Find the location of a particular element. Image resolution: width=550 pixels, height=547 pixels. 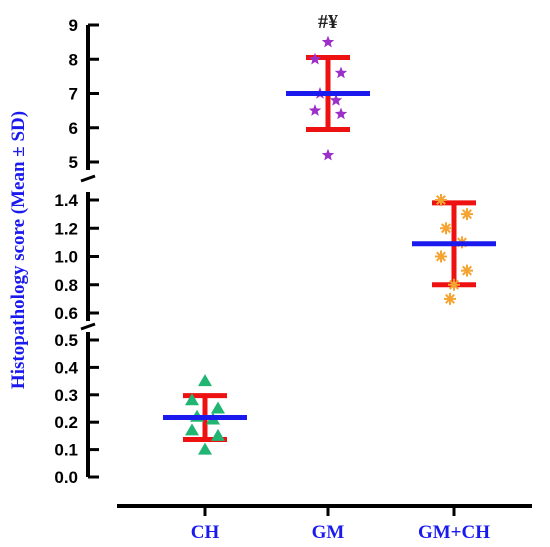

y-tick-label: 1.4 is located at coordinates (66, 200).